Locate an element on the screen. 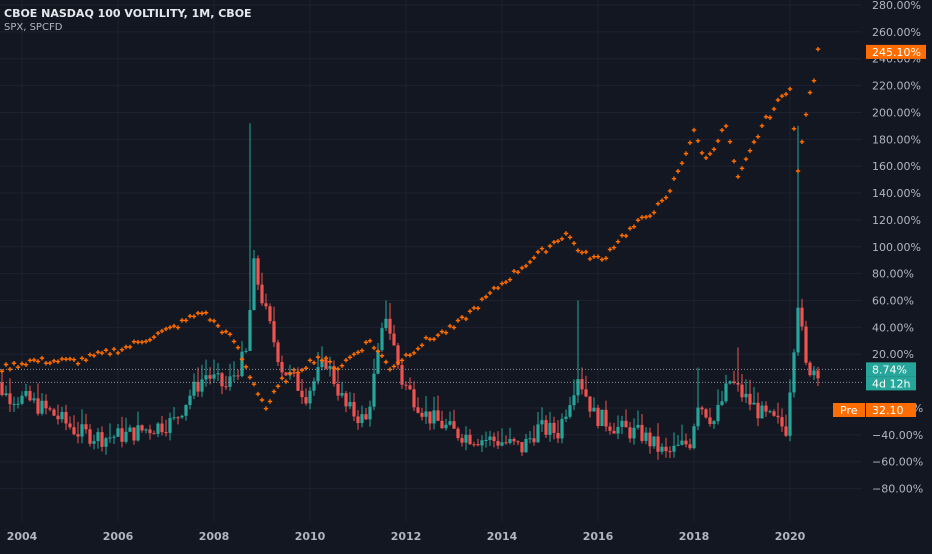 The width and height of the screenshot is (932, 554). x-tick-label: 2014 is located at coordinates (502, 536).